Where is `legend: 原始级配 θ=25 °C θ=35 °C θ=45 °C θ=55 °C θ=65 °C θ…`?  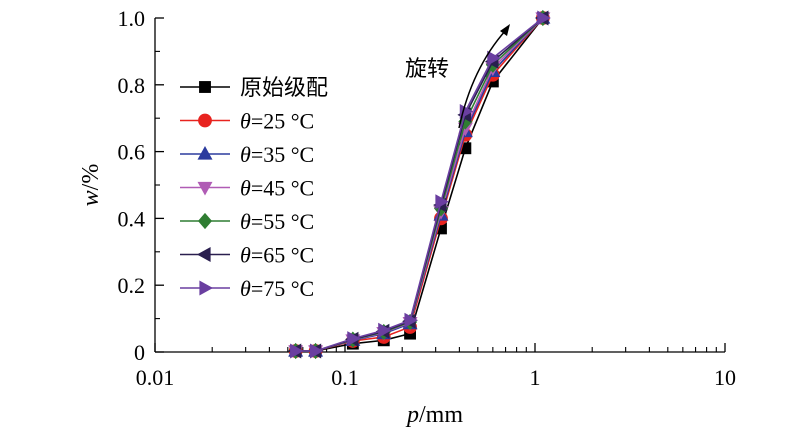
legend: 原始级配 θ=25 °C θ=35 °C θ=45 °C θ=55 °C θ=65 °C θ… is located at coordinates (254, 188).